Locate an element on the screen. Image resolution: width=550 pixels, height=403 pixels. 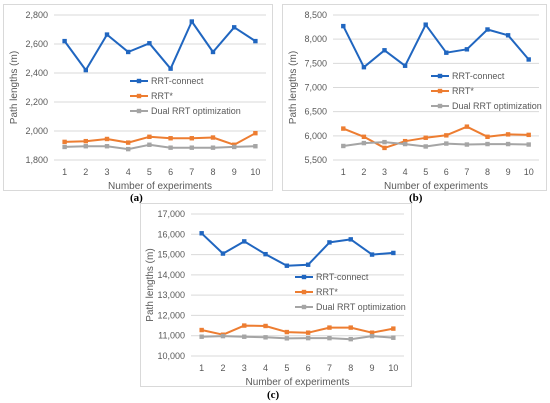
series-line-rrt-connect is located at coordinates (159, 46).